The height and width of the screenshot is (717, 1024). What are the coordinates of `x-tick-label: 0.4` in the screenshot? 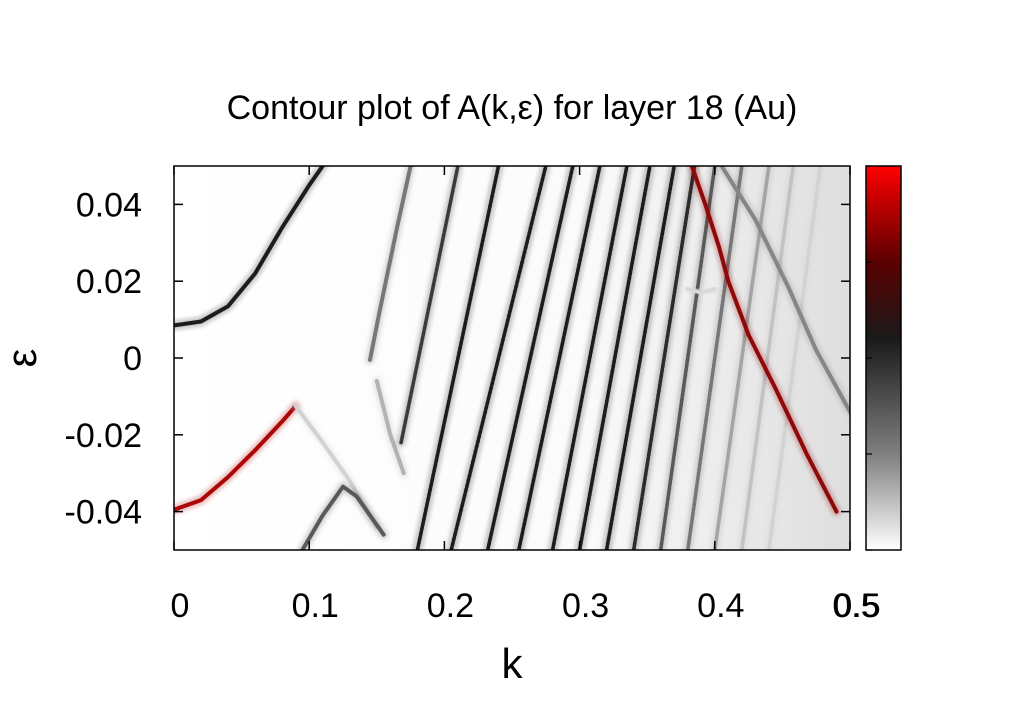 It's located at (720, 606).